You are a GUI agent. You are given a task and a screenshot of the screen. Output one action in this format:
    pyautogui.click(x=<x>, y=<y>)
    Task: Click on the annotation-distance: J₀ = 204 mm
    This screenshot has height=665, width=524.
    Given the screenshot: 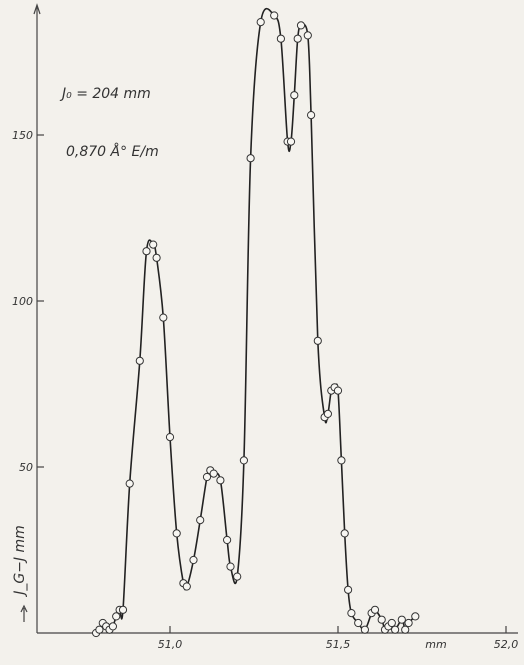 What is the action you would take?
    pyautogui.click(x=105, y=94)
    